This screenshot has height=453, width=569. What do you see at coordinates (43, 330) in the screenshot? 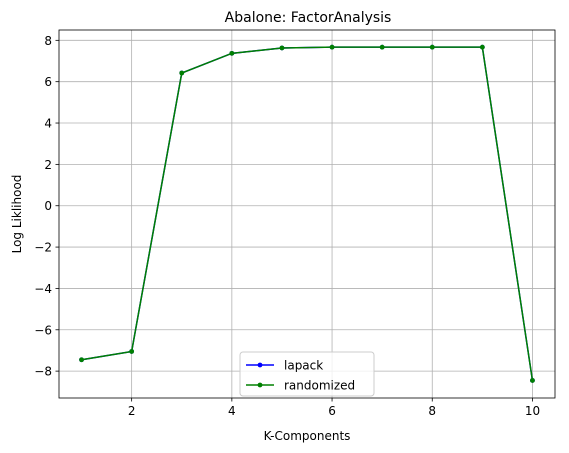
I see `y-tick-label: −6` at bounding box center [43, 330].